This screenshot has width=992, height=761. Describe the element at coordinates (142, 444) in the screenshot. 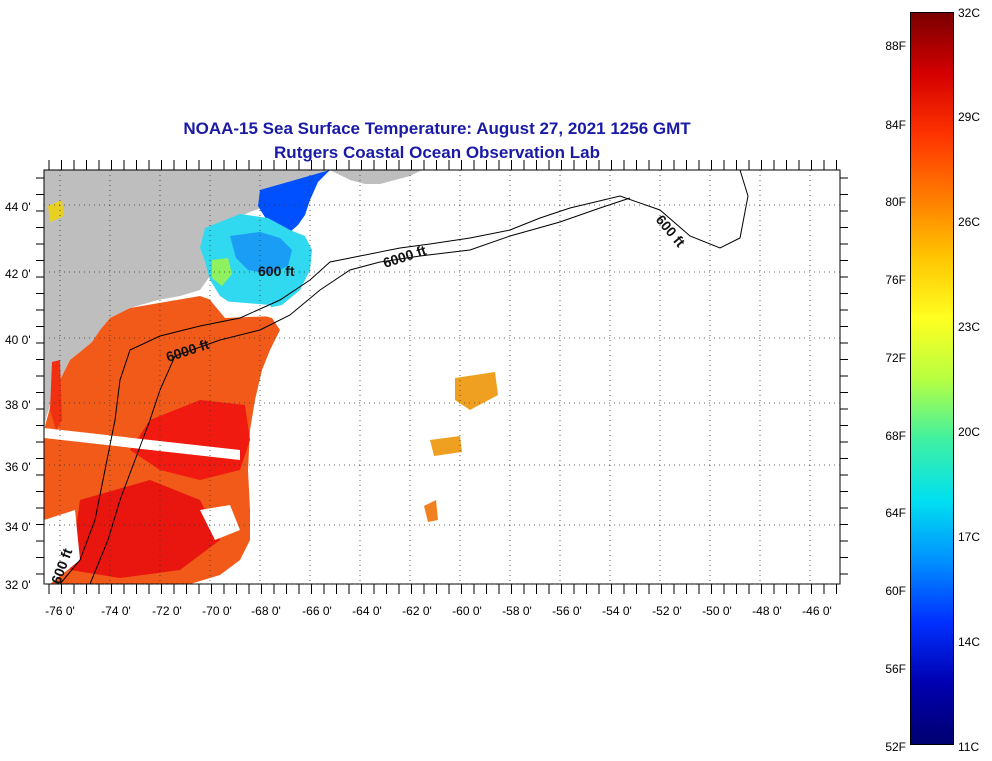

I see `swath-gap` at that location.